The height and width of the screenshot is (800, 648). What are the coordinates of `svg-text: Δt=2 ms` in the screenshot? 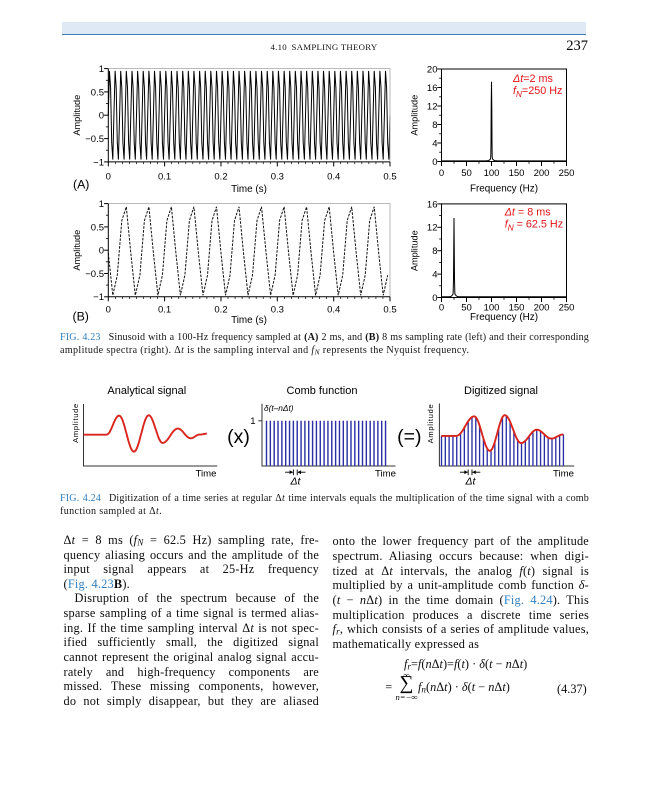 It's located at (533, 79).